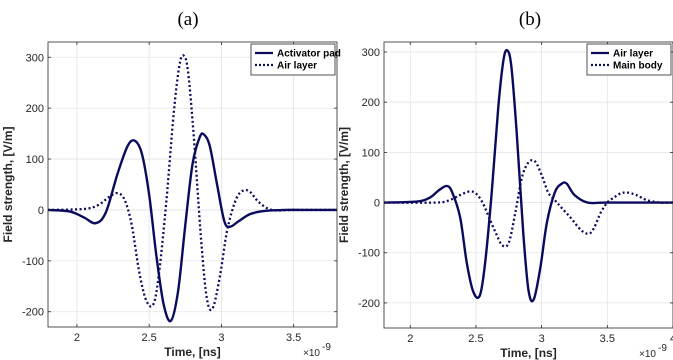  What do you see at coordinates (638, 66) in the screenshot?
I see `legend-label: Main body` at bounding box center [638, 66].